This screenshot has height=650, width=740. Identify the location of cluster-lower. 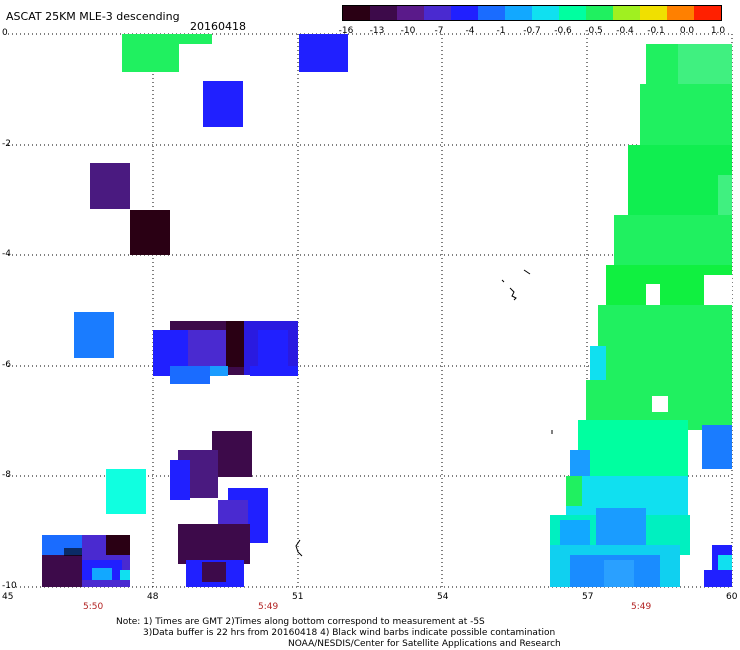
(187, 509).